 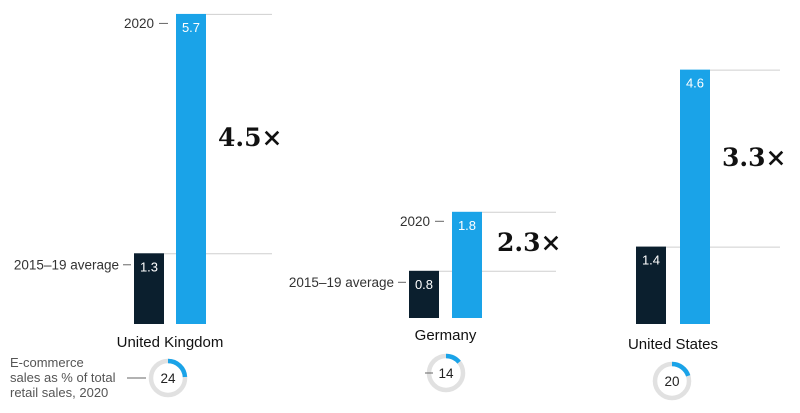 I want to click on data-label-2020: 5.7, so click(x=191, y=27).